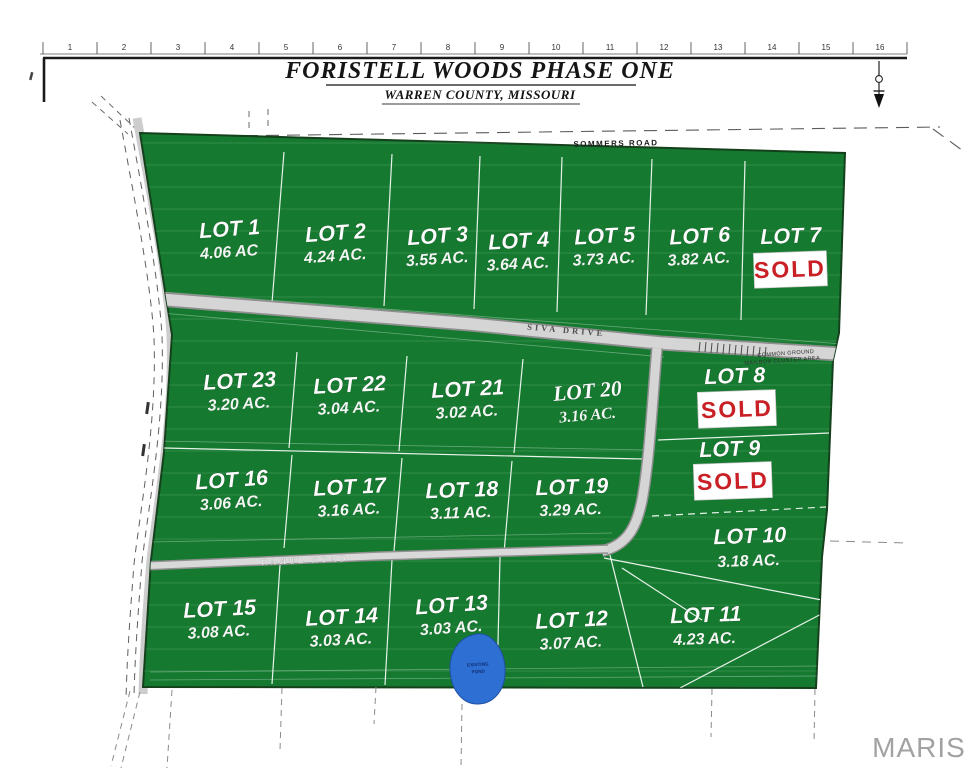 Image resolution: width=974 pixels, height=768 pixels. Describe the element at coordinates (240, 381) in the screenshot. I see `lot-name: LOT 23` at that location.